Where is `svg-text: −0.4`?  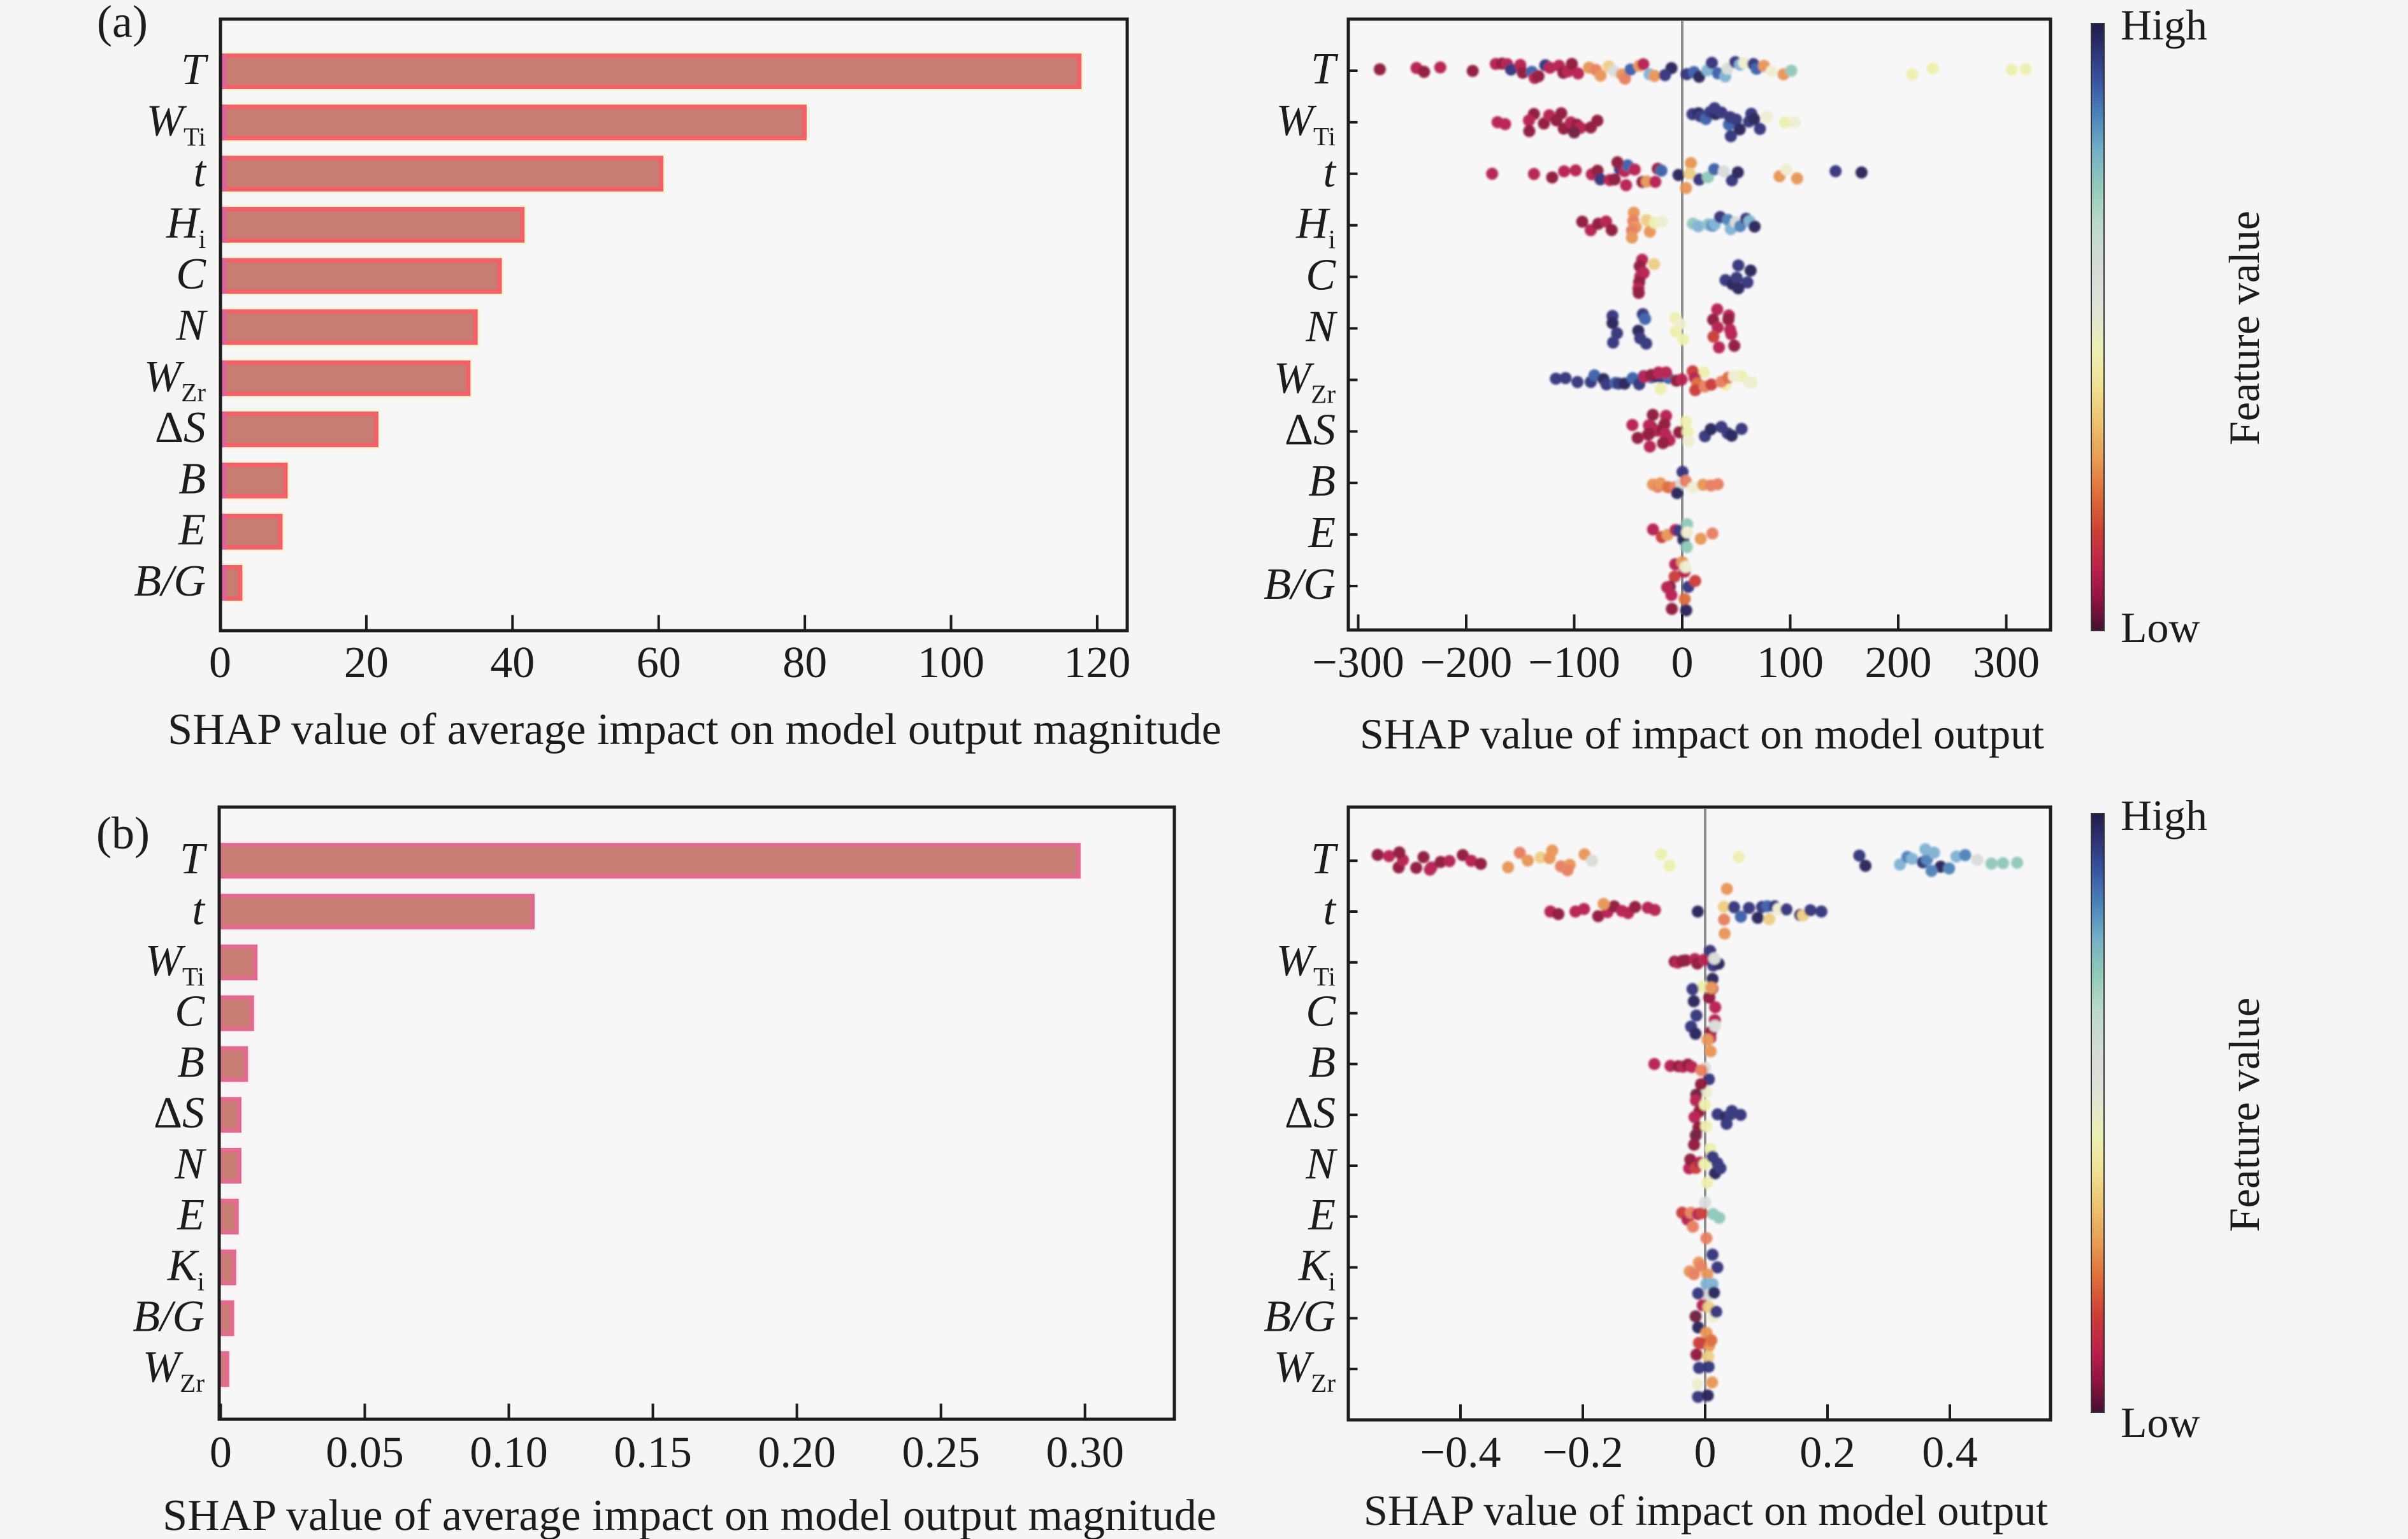
svg-text: −0.4 is located at coordinates (1461, 1452).